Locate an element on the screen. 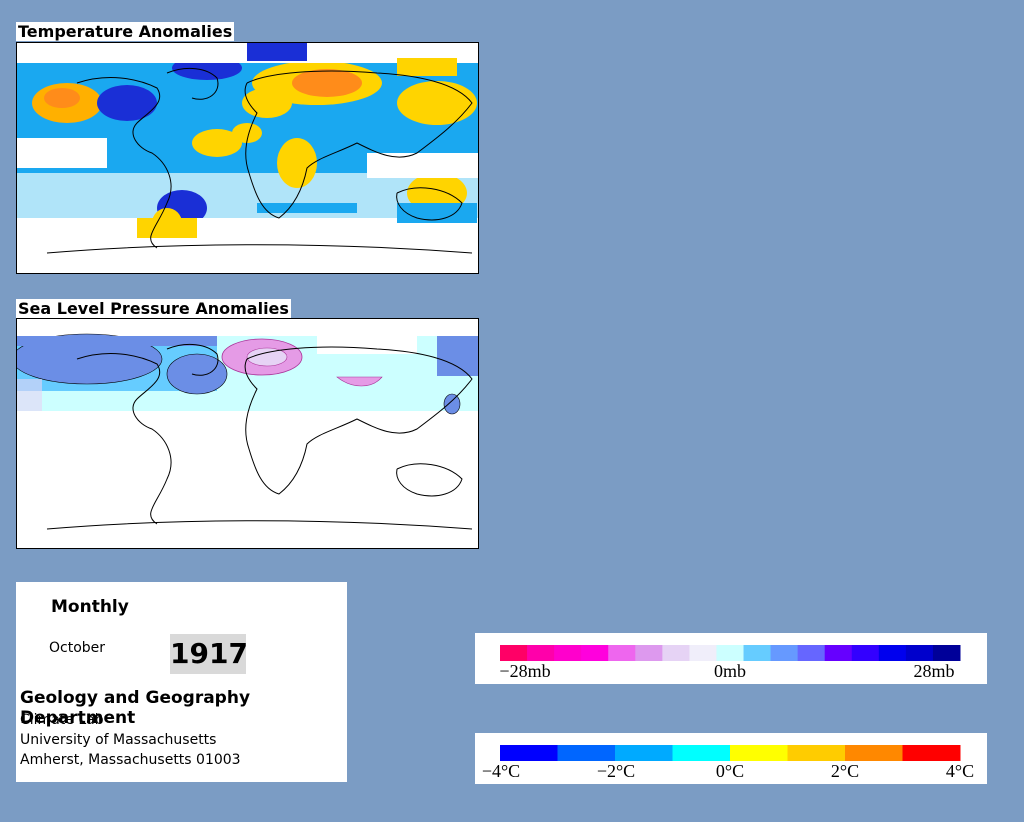 The image size is (1024, 822). temperature-tick-0: −4°C is located at coordinates (501, 771).